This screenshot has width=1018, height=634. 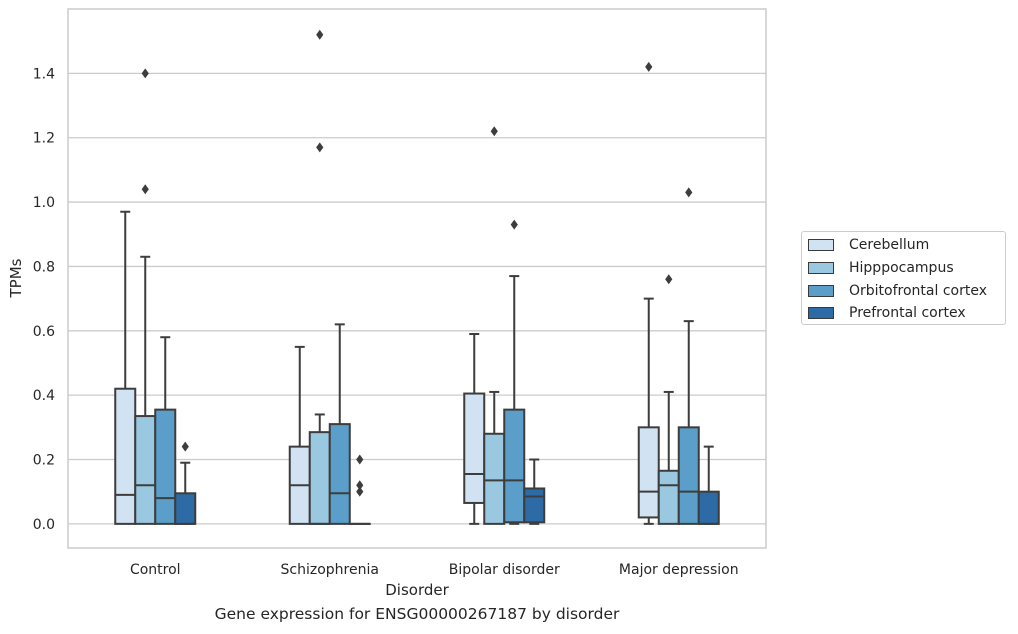 What do you see at coordinates (44, 525) in the screenshot?
I see `y-tick-label: 0.0` at bounding box center [44, 525].